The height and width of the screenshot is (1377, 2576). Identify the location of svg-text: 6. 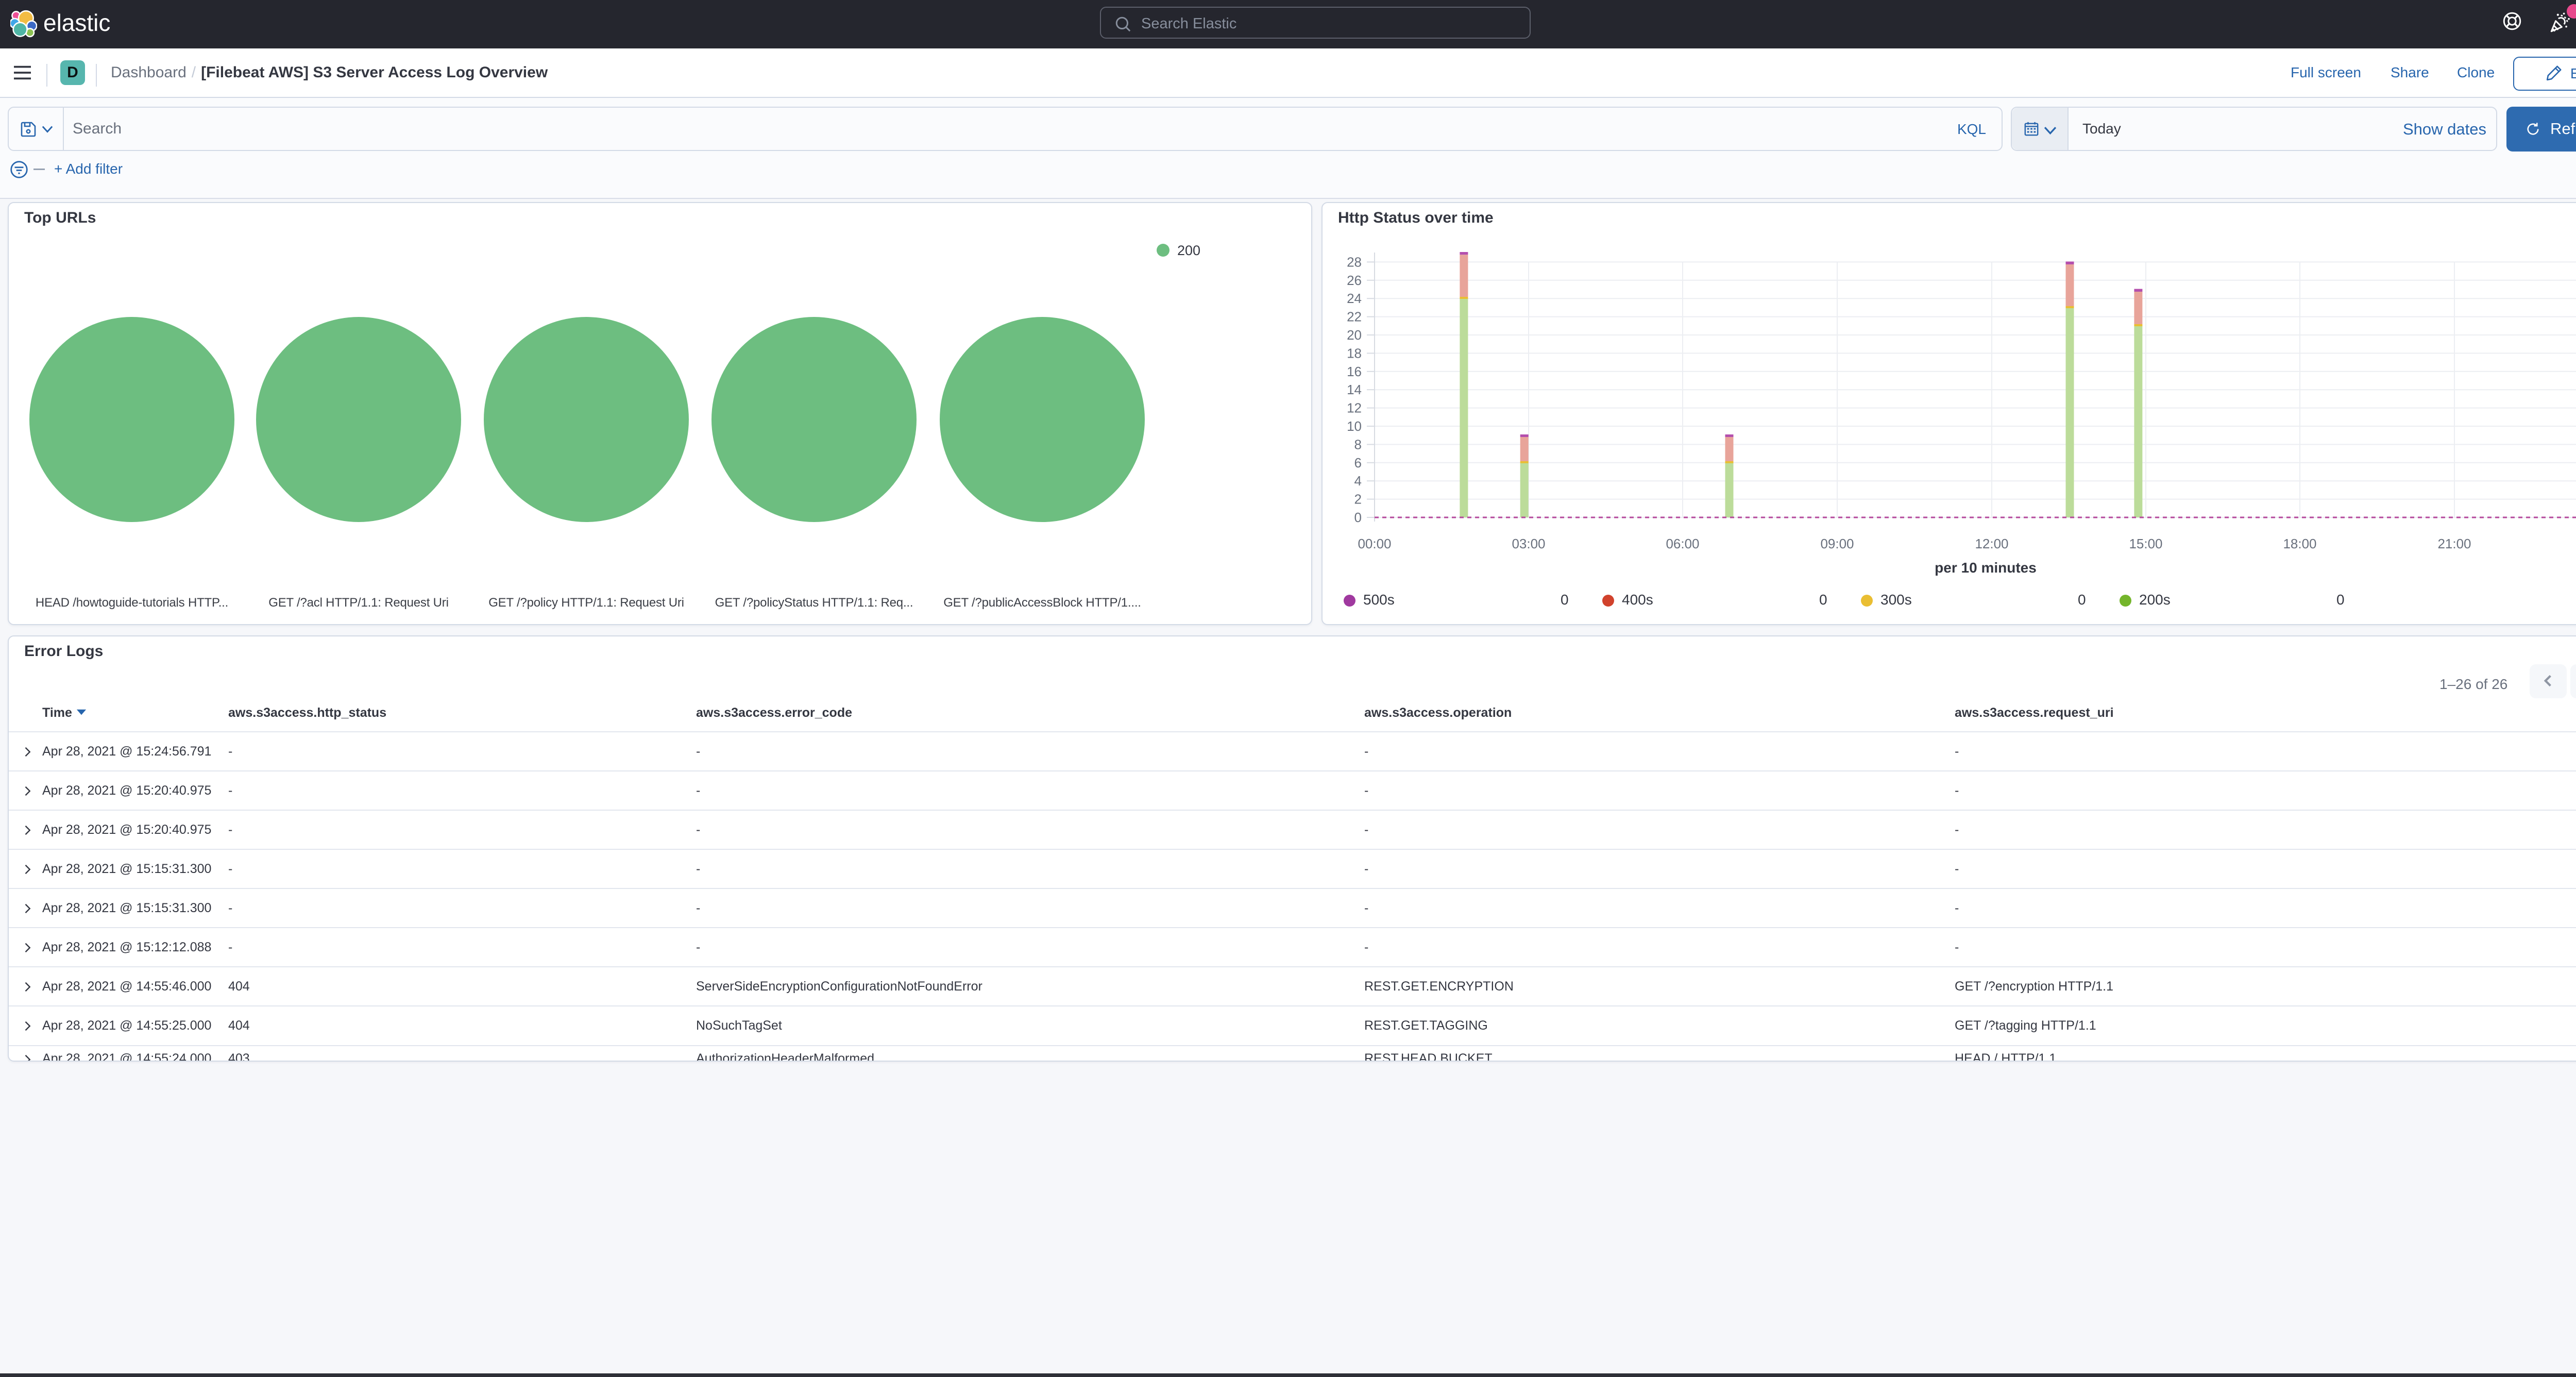
(1358, 463).